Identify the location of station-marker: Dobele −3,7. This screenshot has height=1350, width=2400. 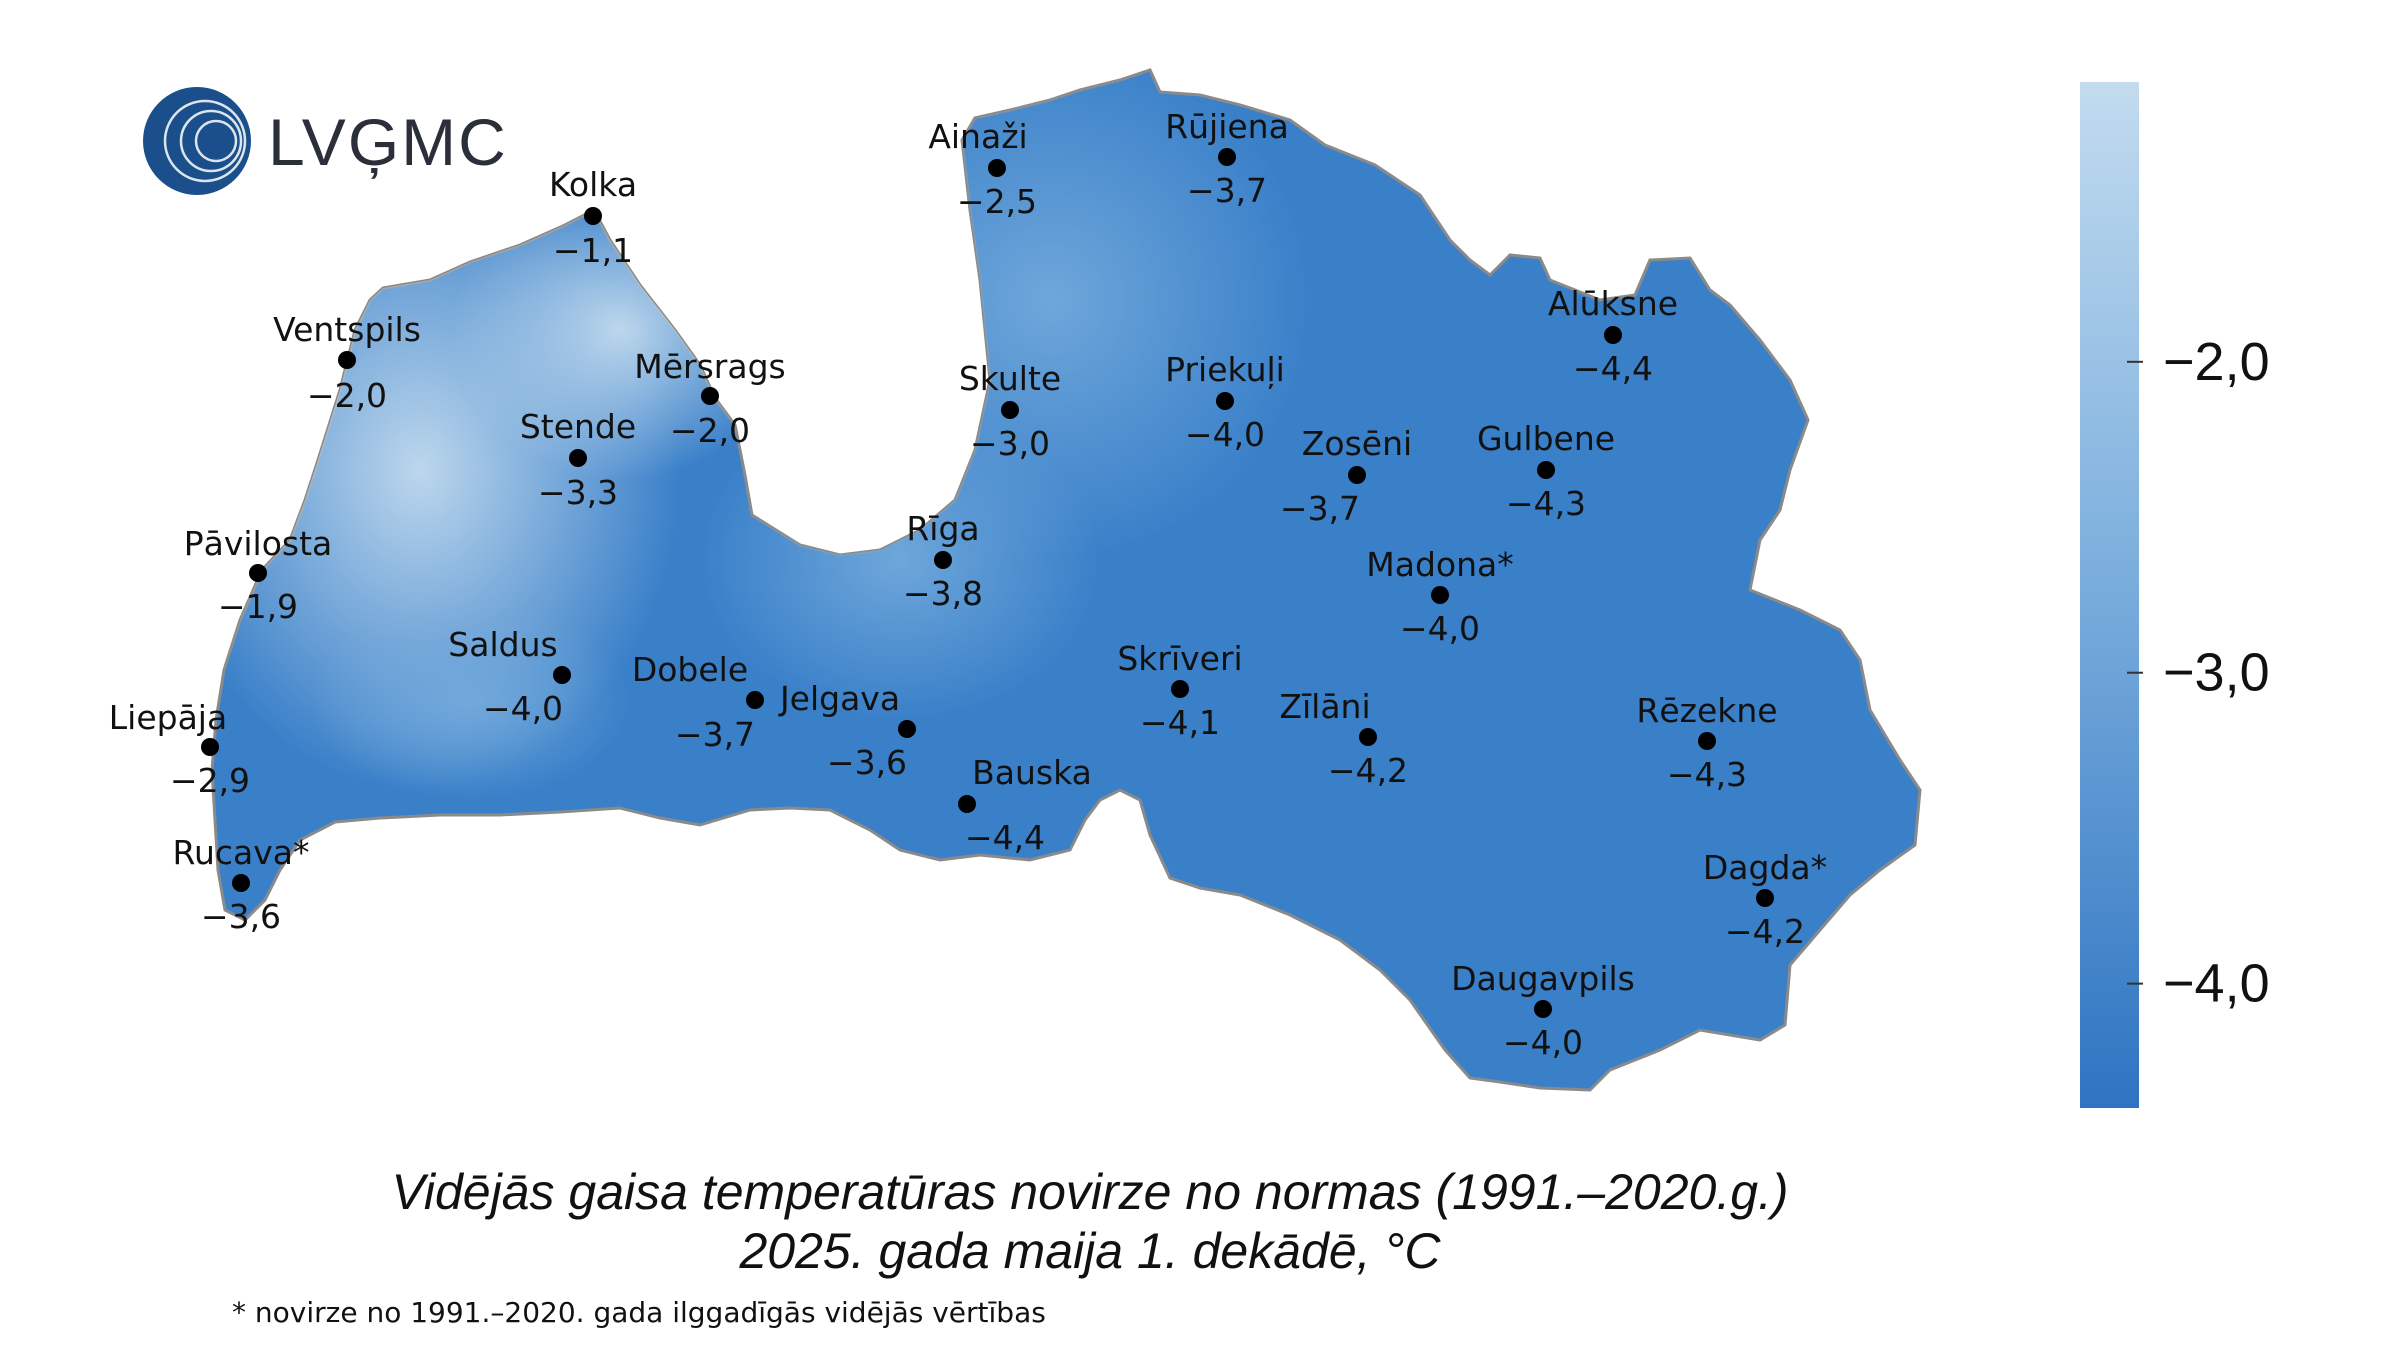
(698, 702).